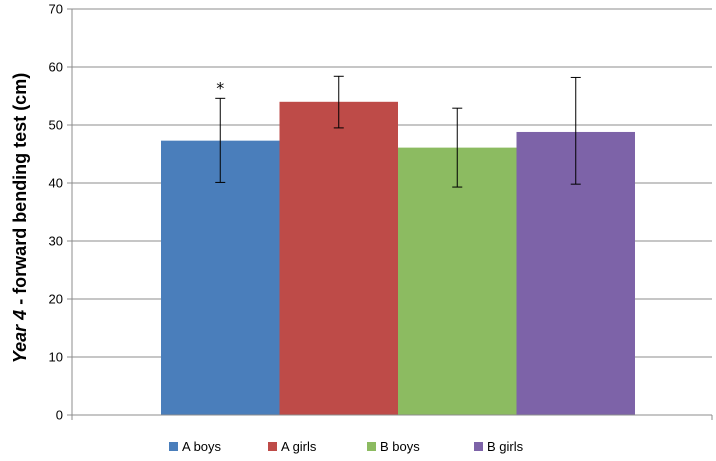  I want to click on annotations: *, so click(220, 87).